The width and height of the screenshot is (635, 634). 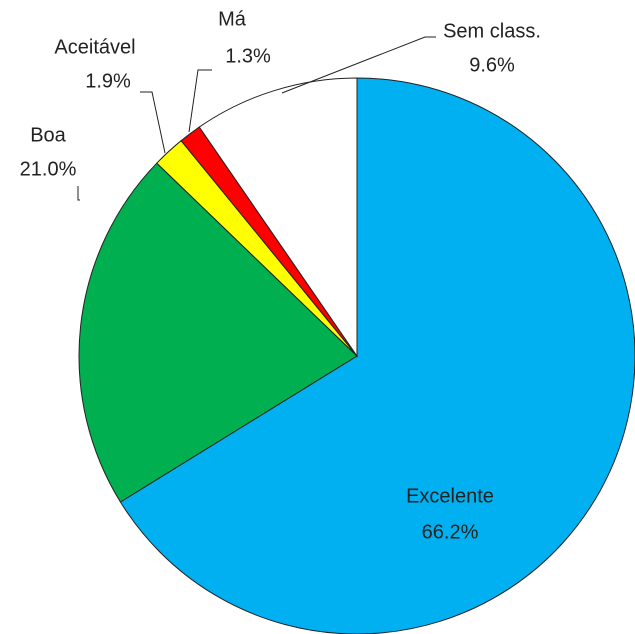 What do you see at coordinates (94, 47) in the screenshot?
I see `slice-label: Aceitável` at bounding box center [94, 47].